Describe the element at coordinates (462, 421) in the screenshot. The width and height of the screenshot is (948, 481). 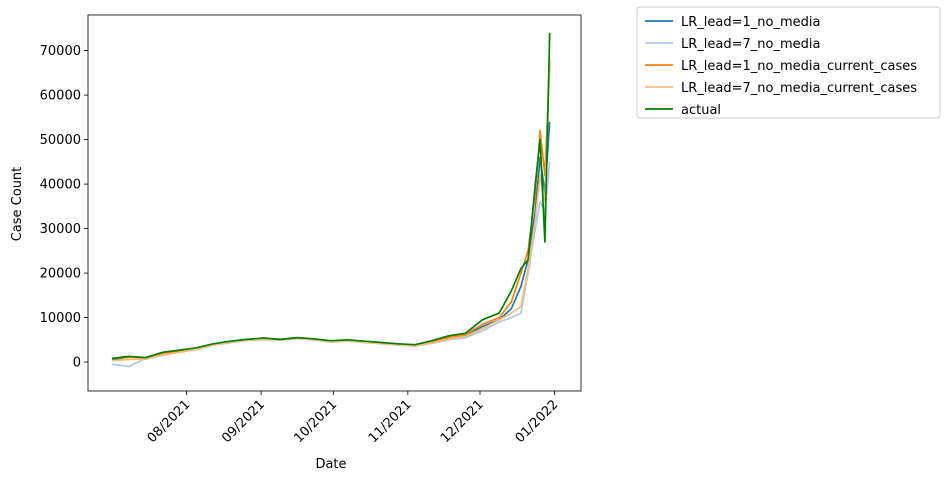
I see `x-tick-label: 12/2021` at that location.